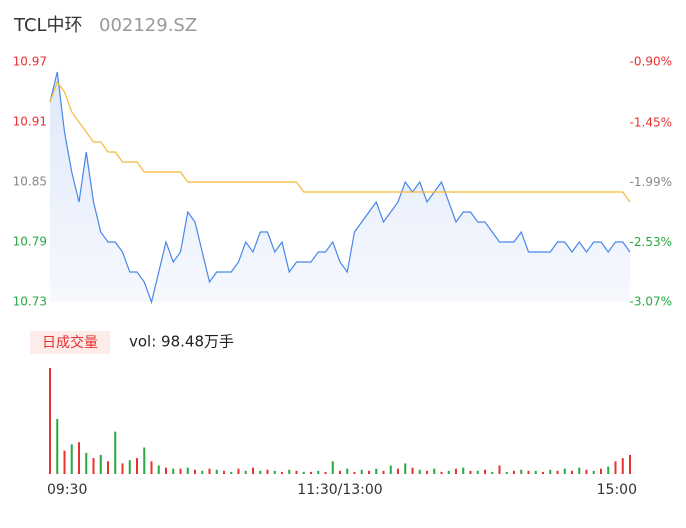 The width and height of the screenshot is (686, 528). Describe the element at coordinates (651, 242) in the screenshot. I see `y2-tick-label: -2.53%` at that location.